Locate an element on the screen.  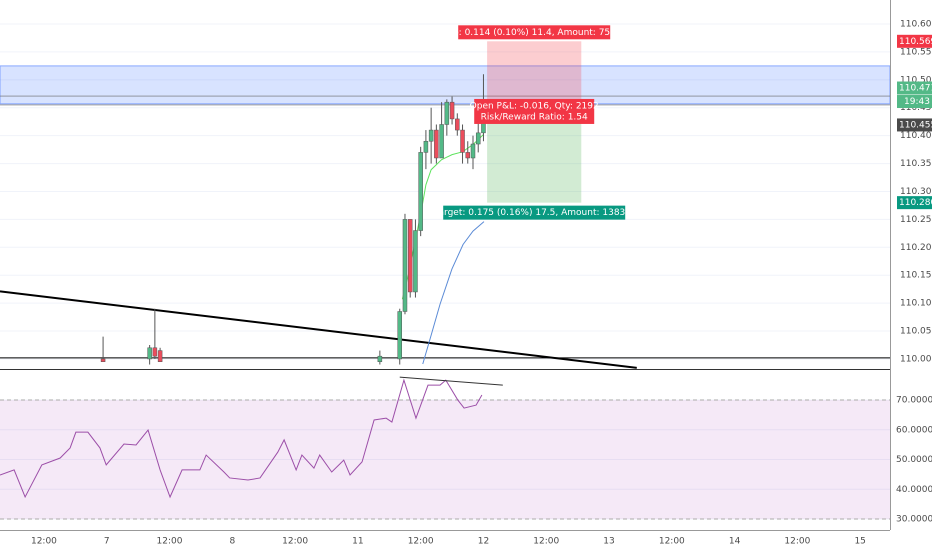
y-tick-label: 110.200 is located at coordinates (916, 248).